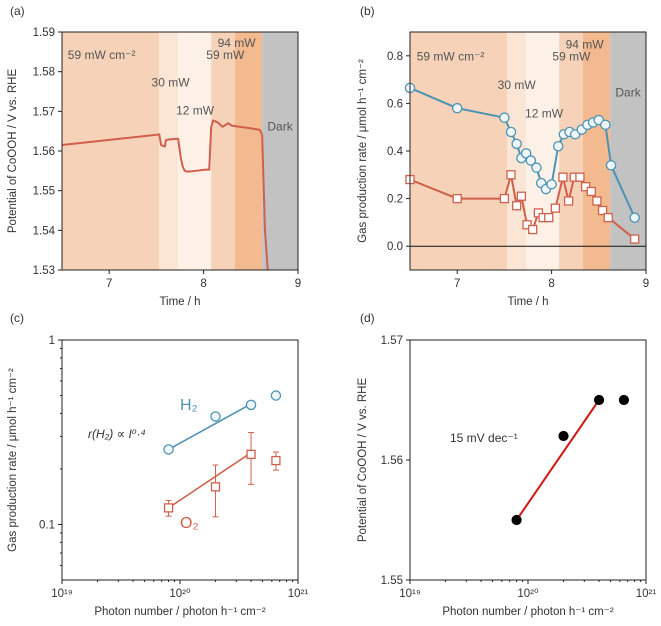 The height and width of the screenshot is (626, 661). What do you see at coordinates (395, 104) in the screenshot?
I see `y-tick-label: 0.6` at bounding box center [395, 104].